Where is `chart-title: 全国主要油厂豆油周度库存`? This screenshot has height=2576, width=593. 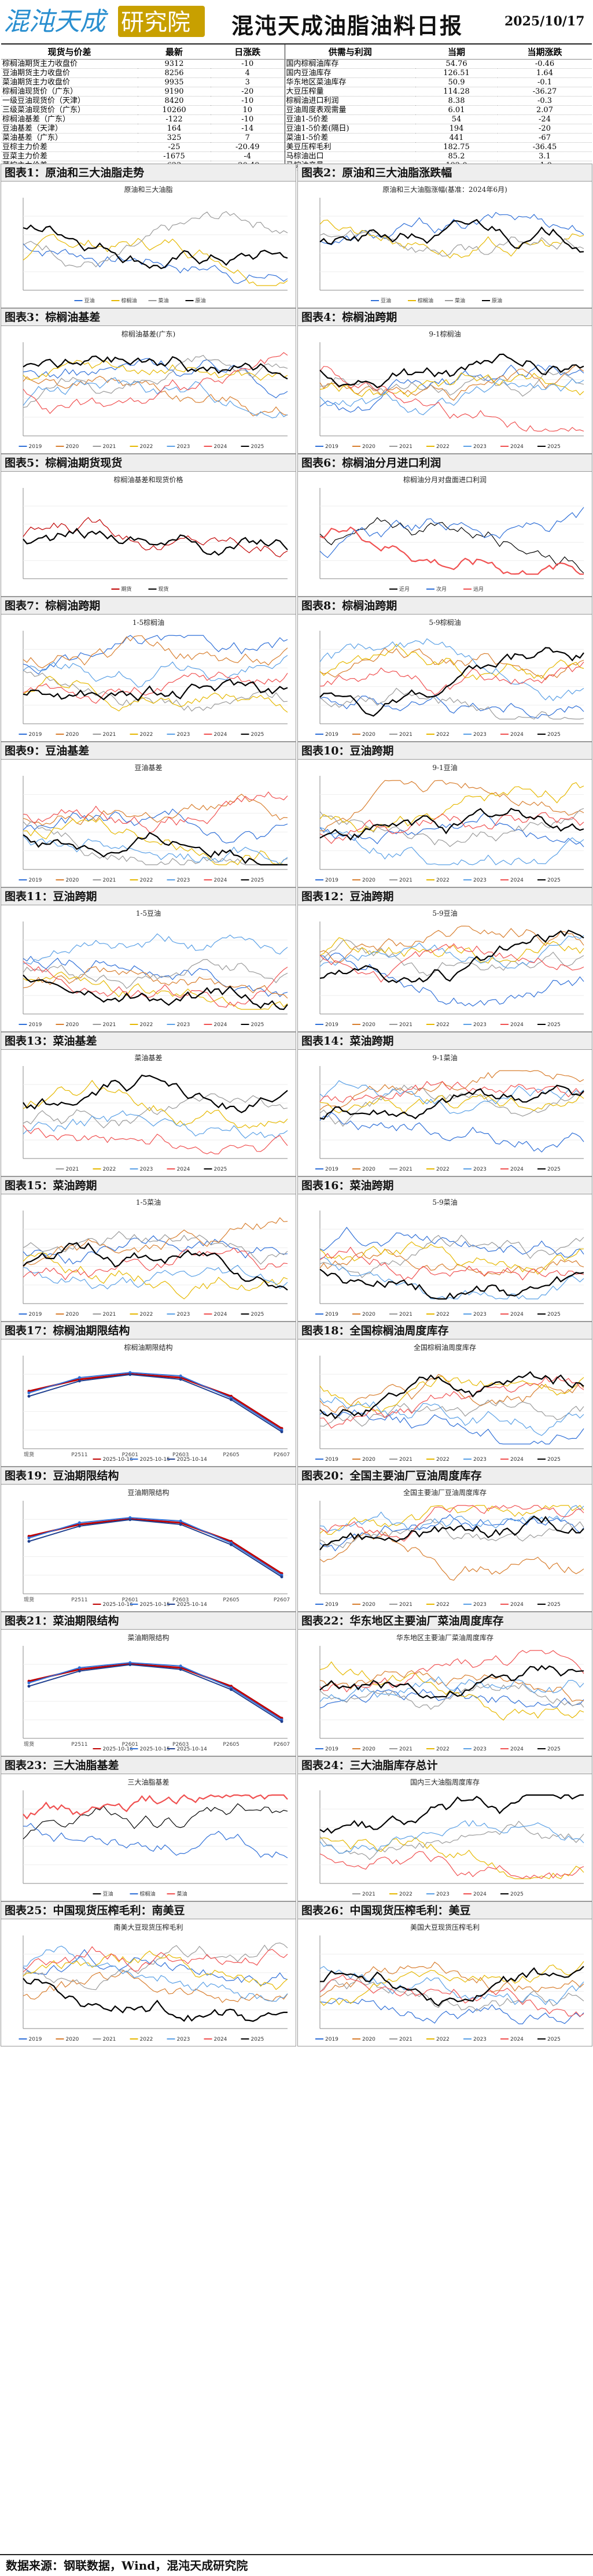
chart-title: 全国主要油厂豆油周度库存 is located at coordinates (445, 1493).